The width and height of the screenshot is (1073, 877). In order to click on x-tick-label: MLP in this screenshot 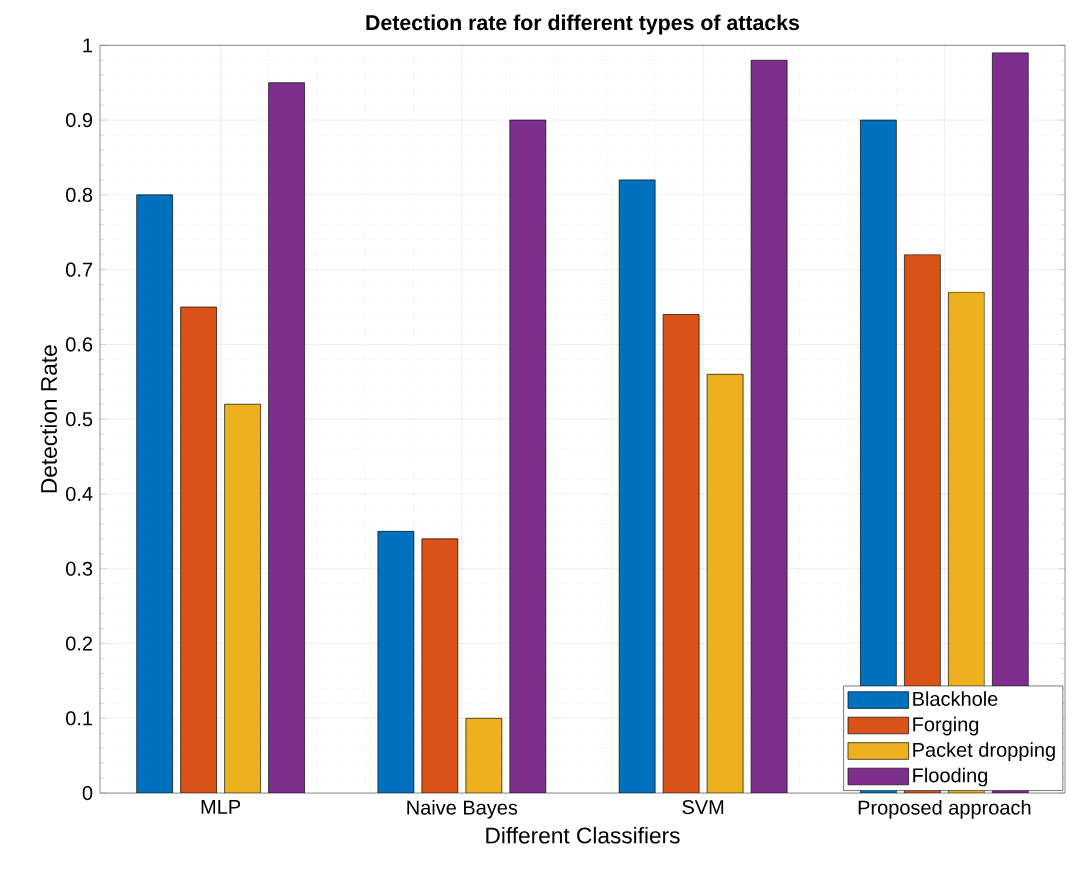, I will do `click(221, 806)`.